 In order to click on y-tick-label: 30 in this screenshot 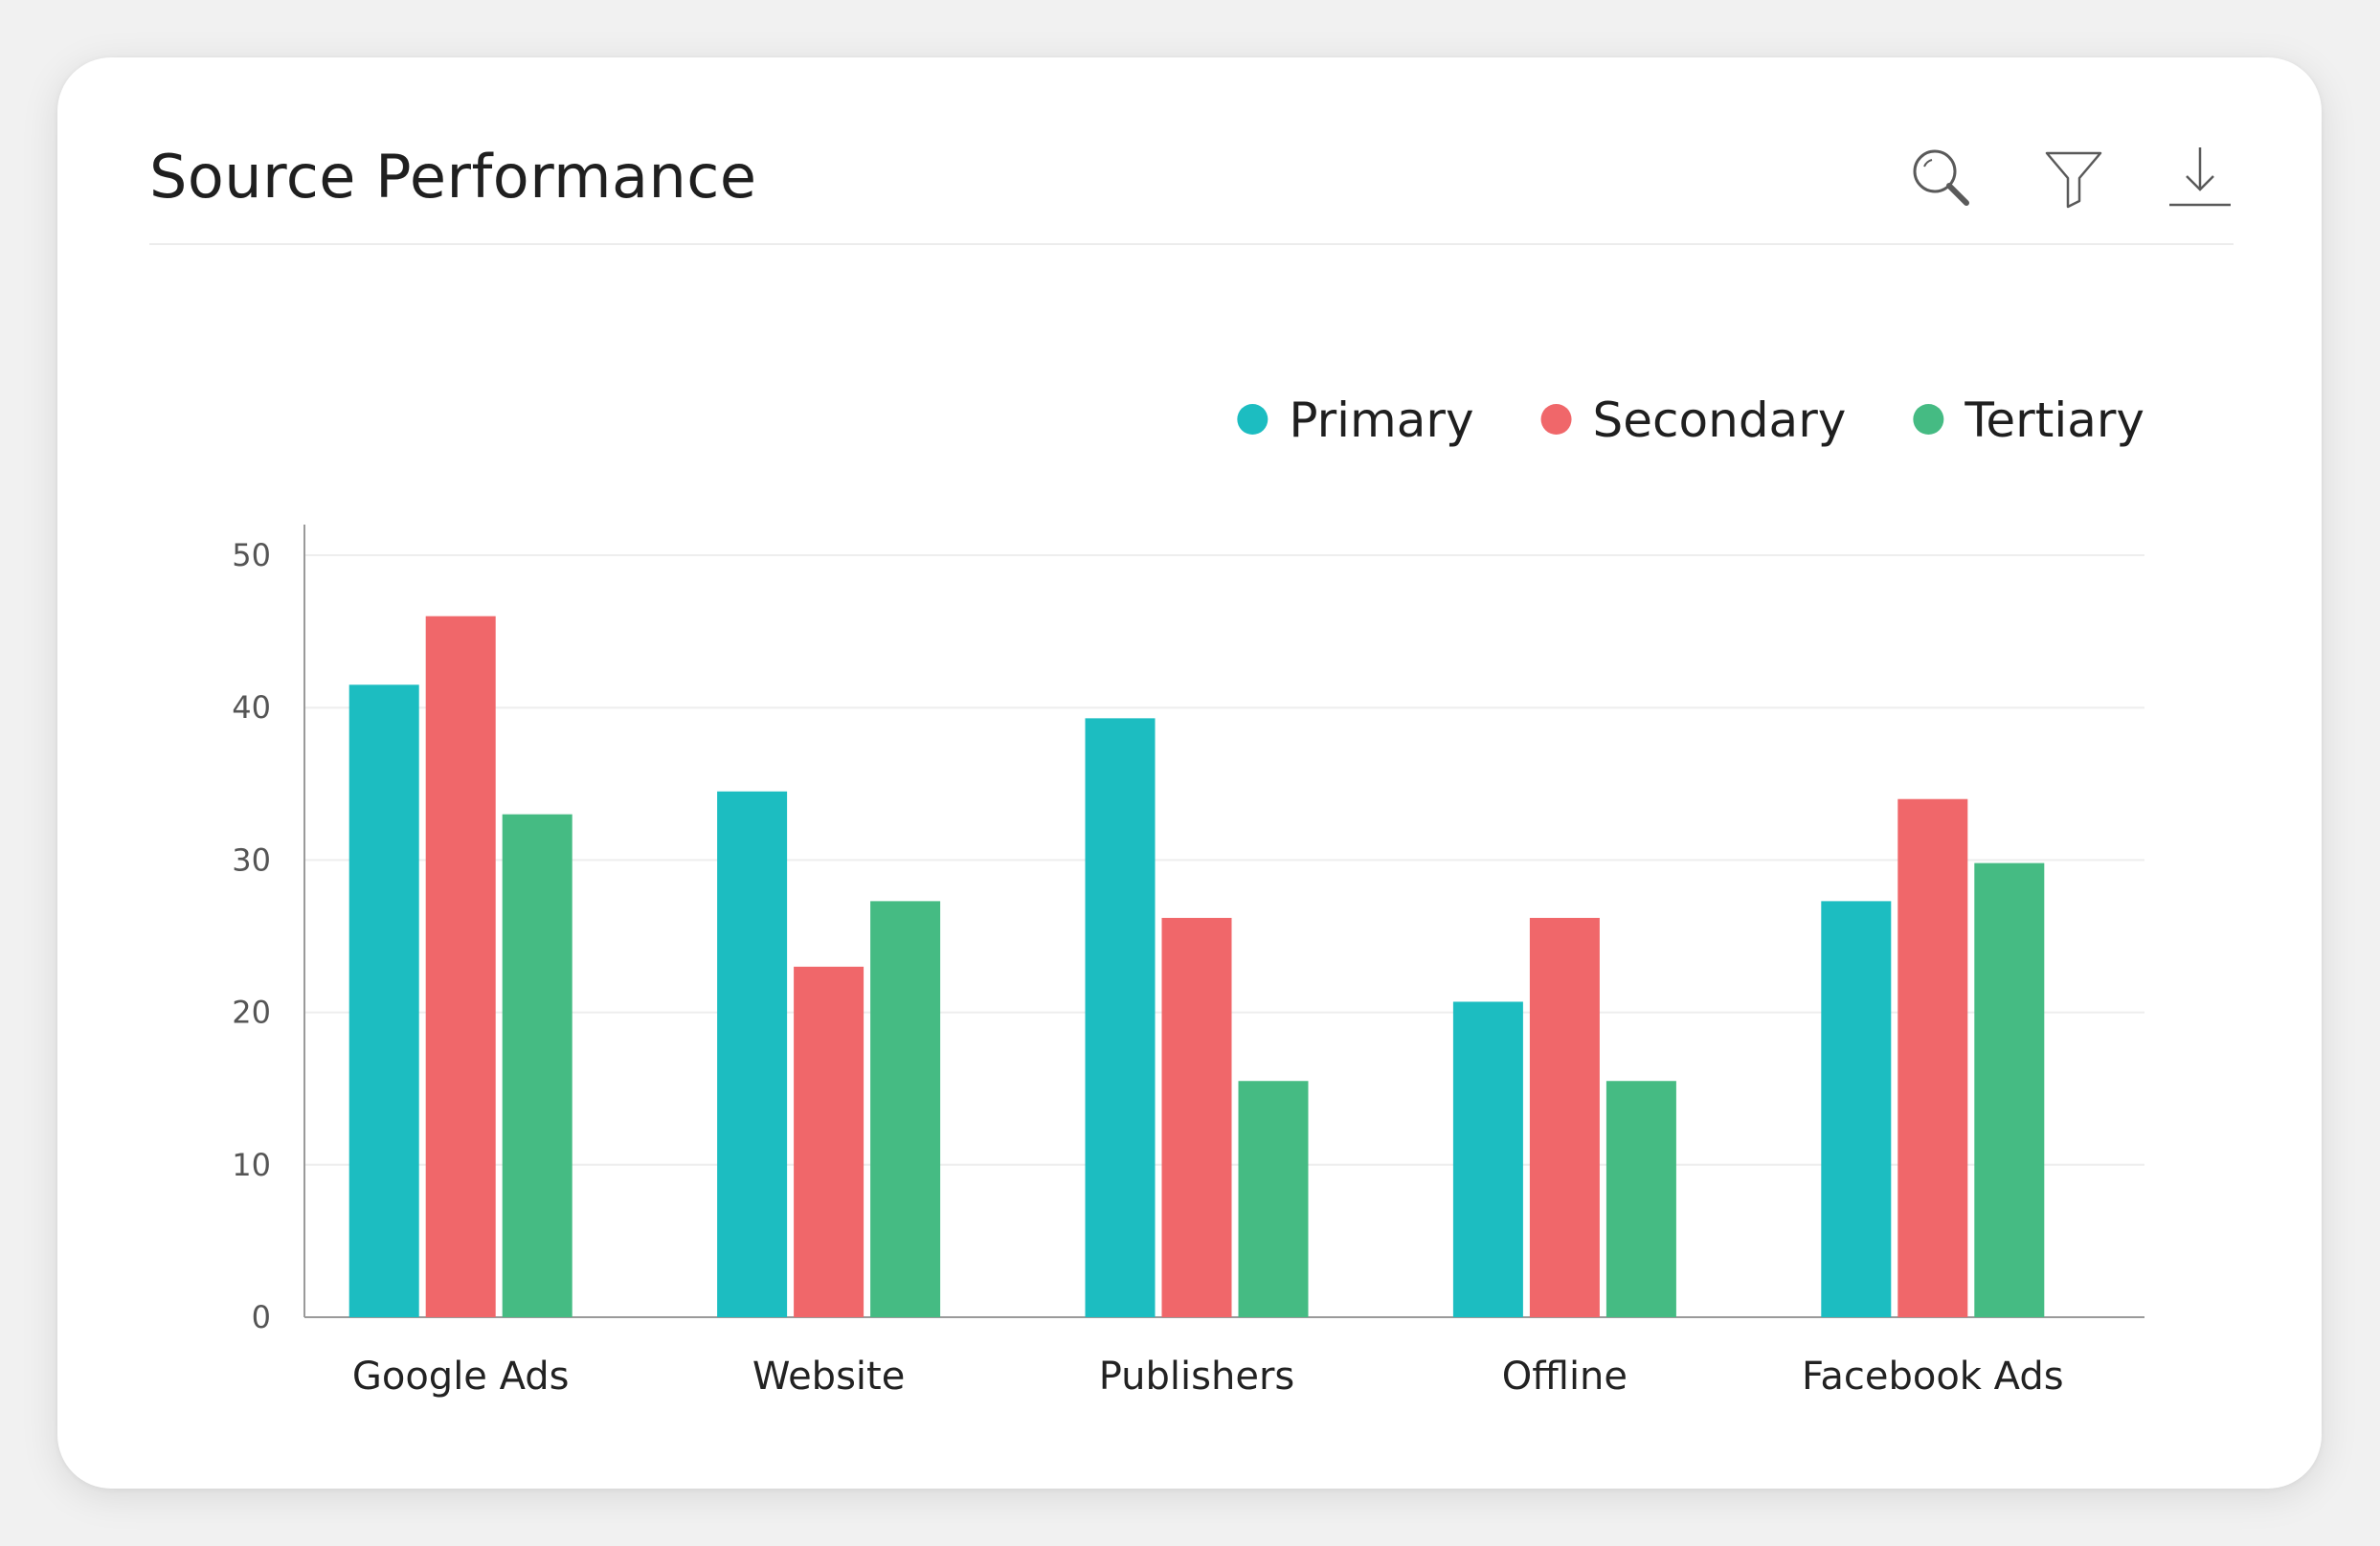, I will do `click(252, 859)`.